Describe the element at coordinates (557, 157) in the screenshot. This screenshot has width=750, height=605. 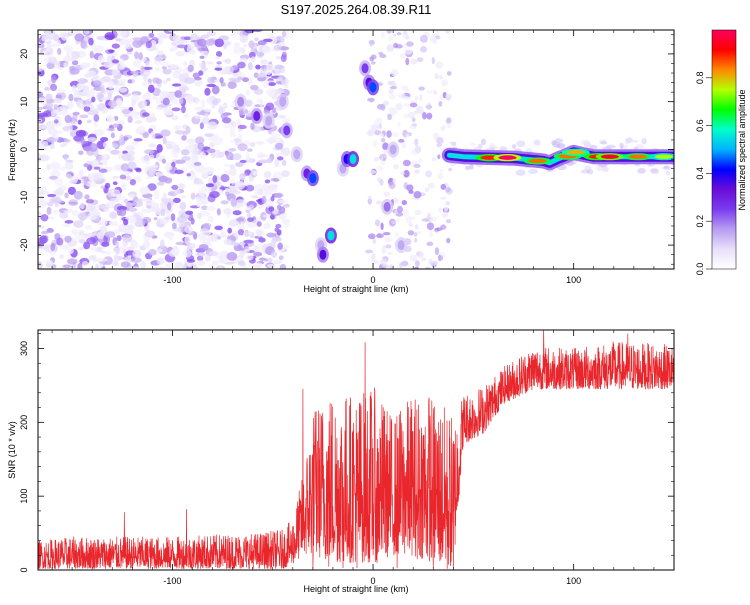
I see `spectrogram-tone-layer` at that location.